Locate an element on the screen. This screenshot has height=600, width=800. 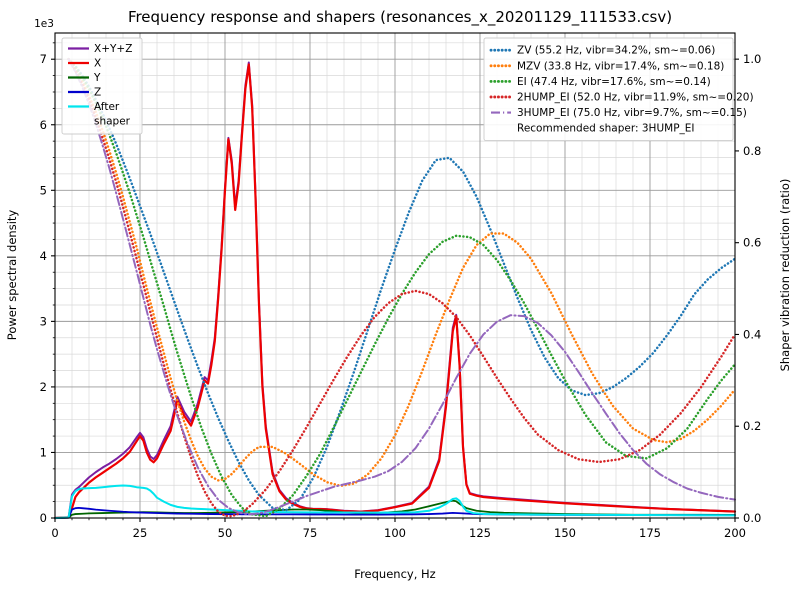
x-tick-label: 0 is located at coordinates (54, 533).